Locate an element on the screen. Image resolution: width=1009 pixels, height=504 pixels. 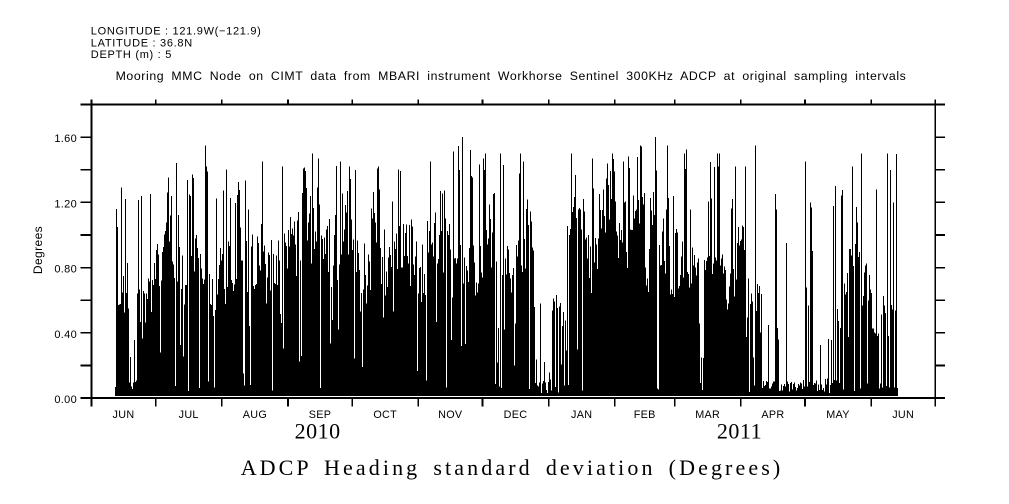
svg-text: Degrees is located at coordinates (38, 250).